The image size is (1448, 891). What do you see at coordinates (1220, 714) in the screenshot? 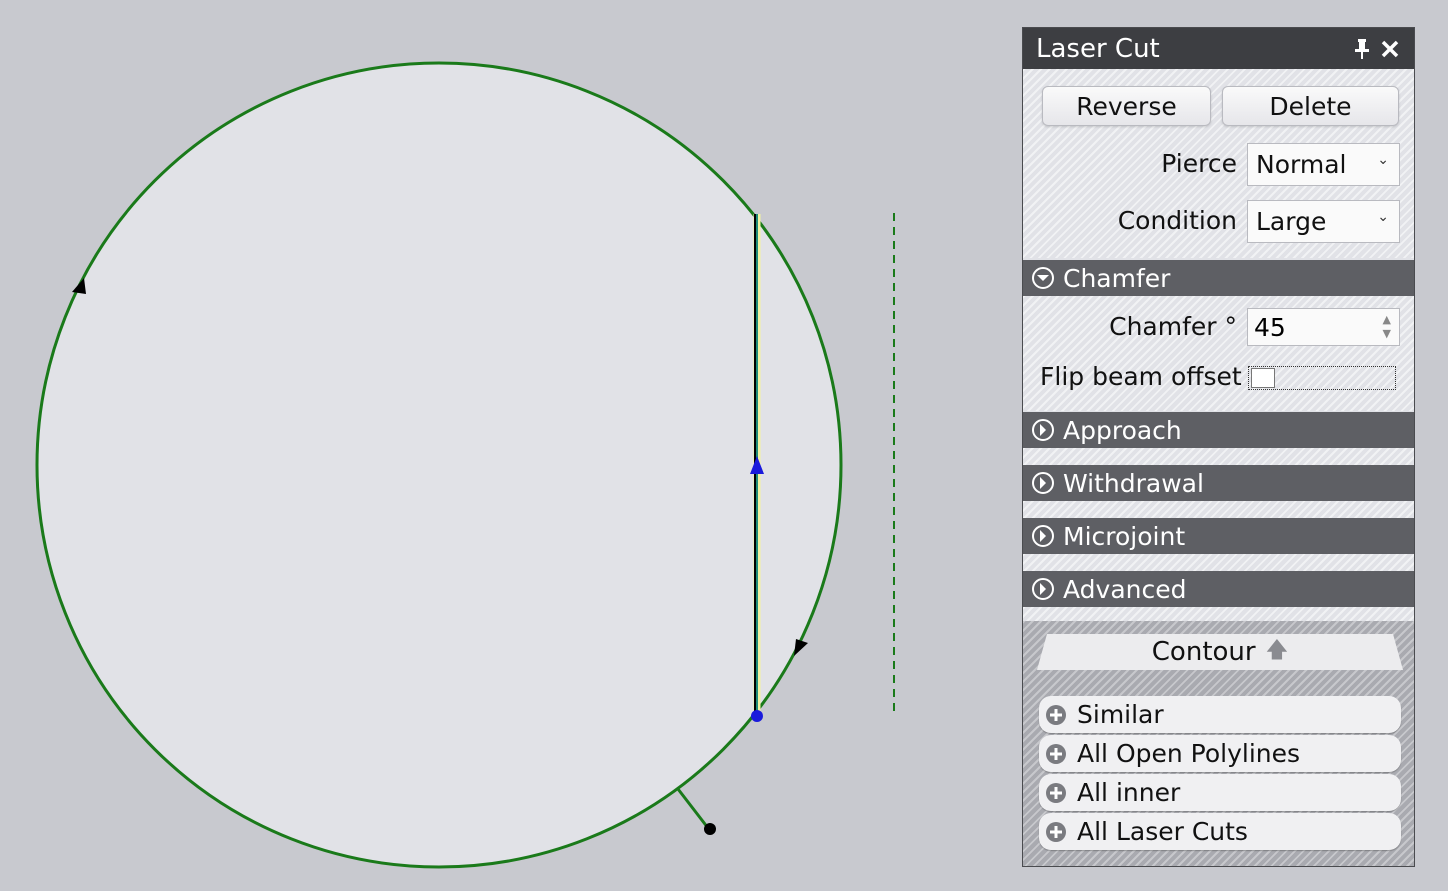
I see `list-item-similar: Similar` at bounding box center [1220, 714].